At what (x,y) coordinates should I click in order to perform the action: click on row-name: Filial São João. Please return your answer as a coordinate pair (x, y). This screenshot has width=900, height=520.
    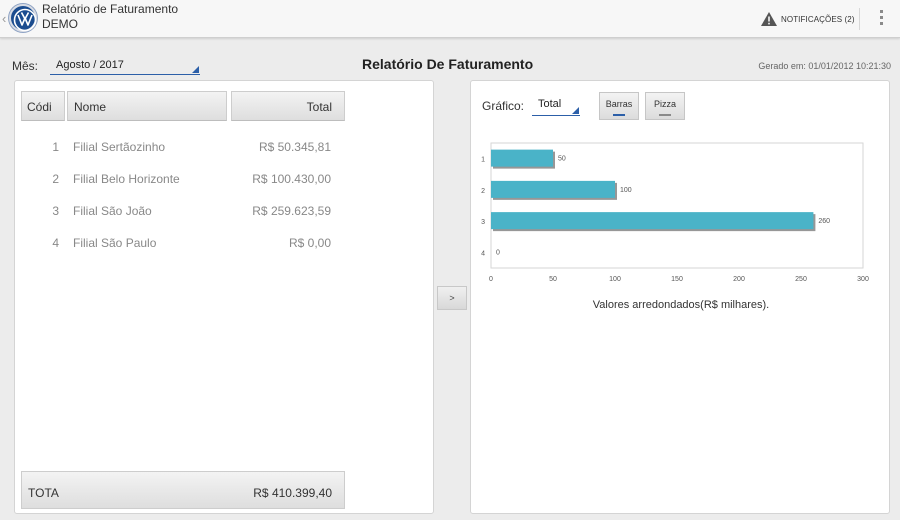
    Looking at the image, I should click on (112, 211).